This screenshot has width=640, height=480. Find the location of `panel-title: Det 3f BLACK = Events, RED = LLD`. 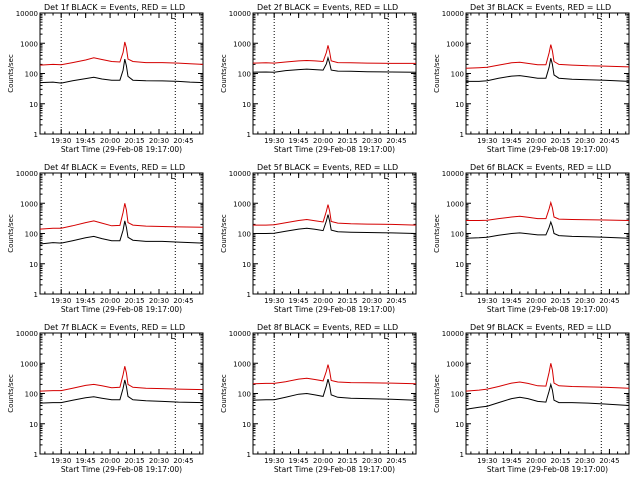

panel-title: Det 3f BLACK = Events, RED = LLD is located at coordinates (540, 7).